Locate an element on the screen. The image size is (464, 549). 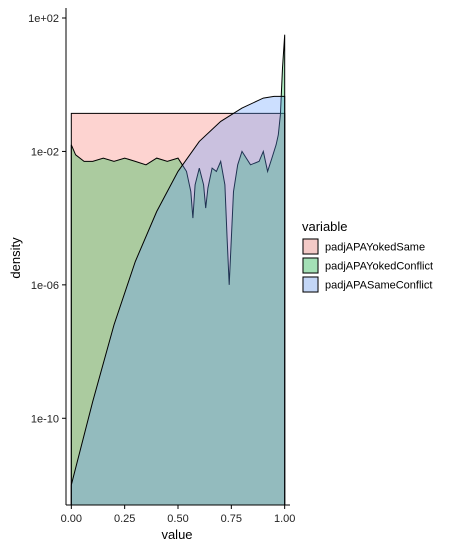
x-tick-label: 1.00 is located at coordinates (284, 519).